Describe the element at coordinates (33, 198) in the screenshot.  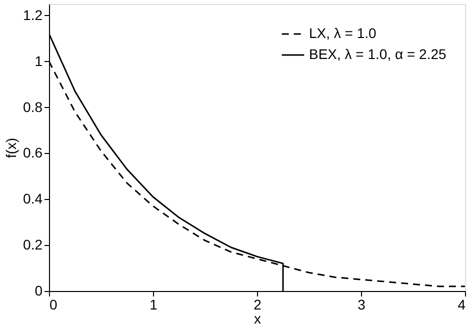
I see `y-tick-label: 0.4` at that location.